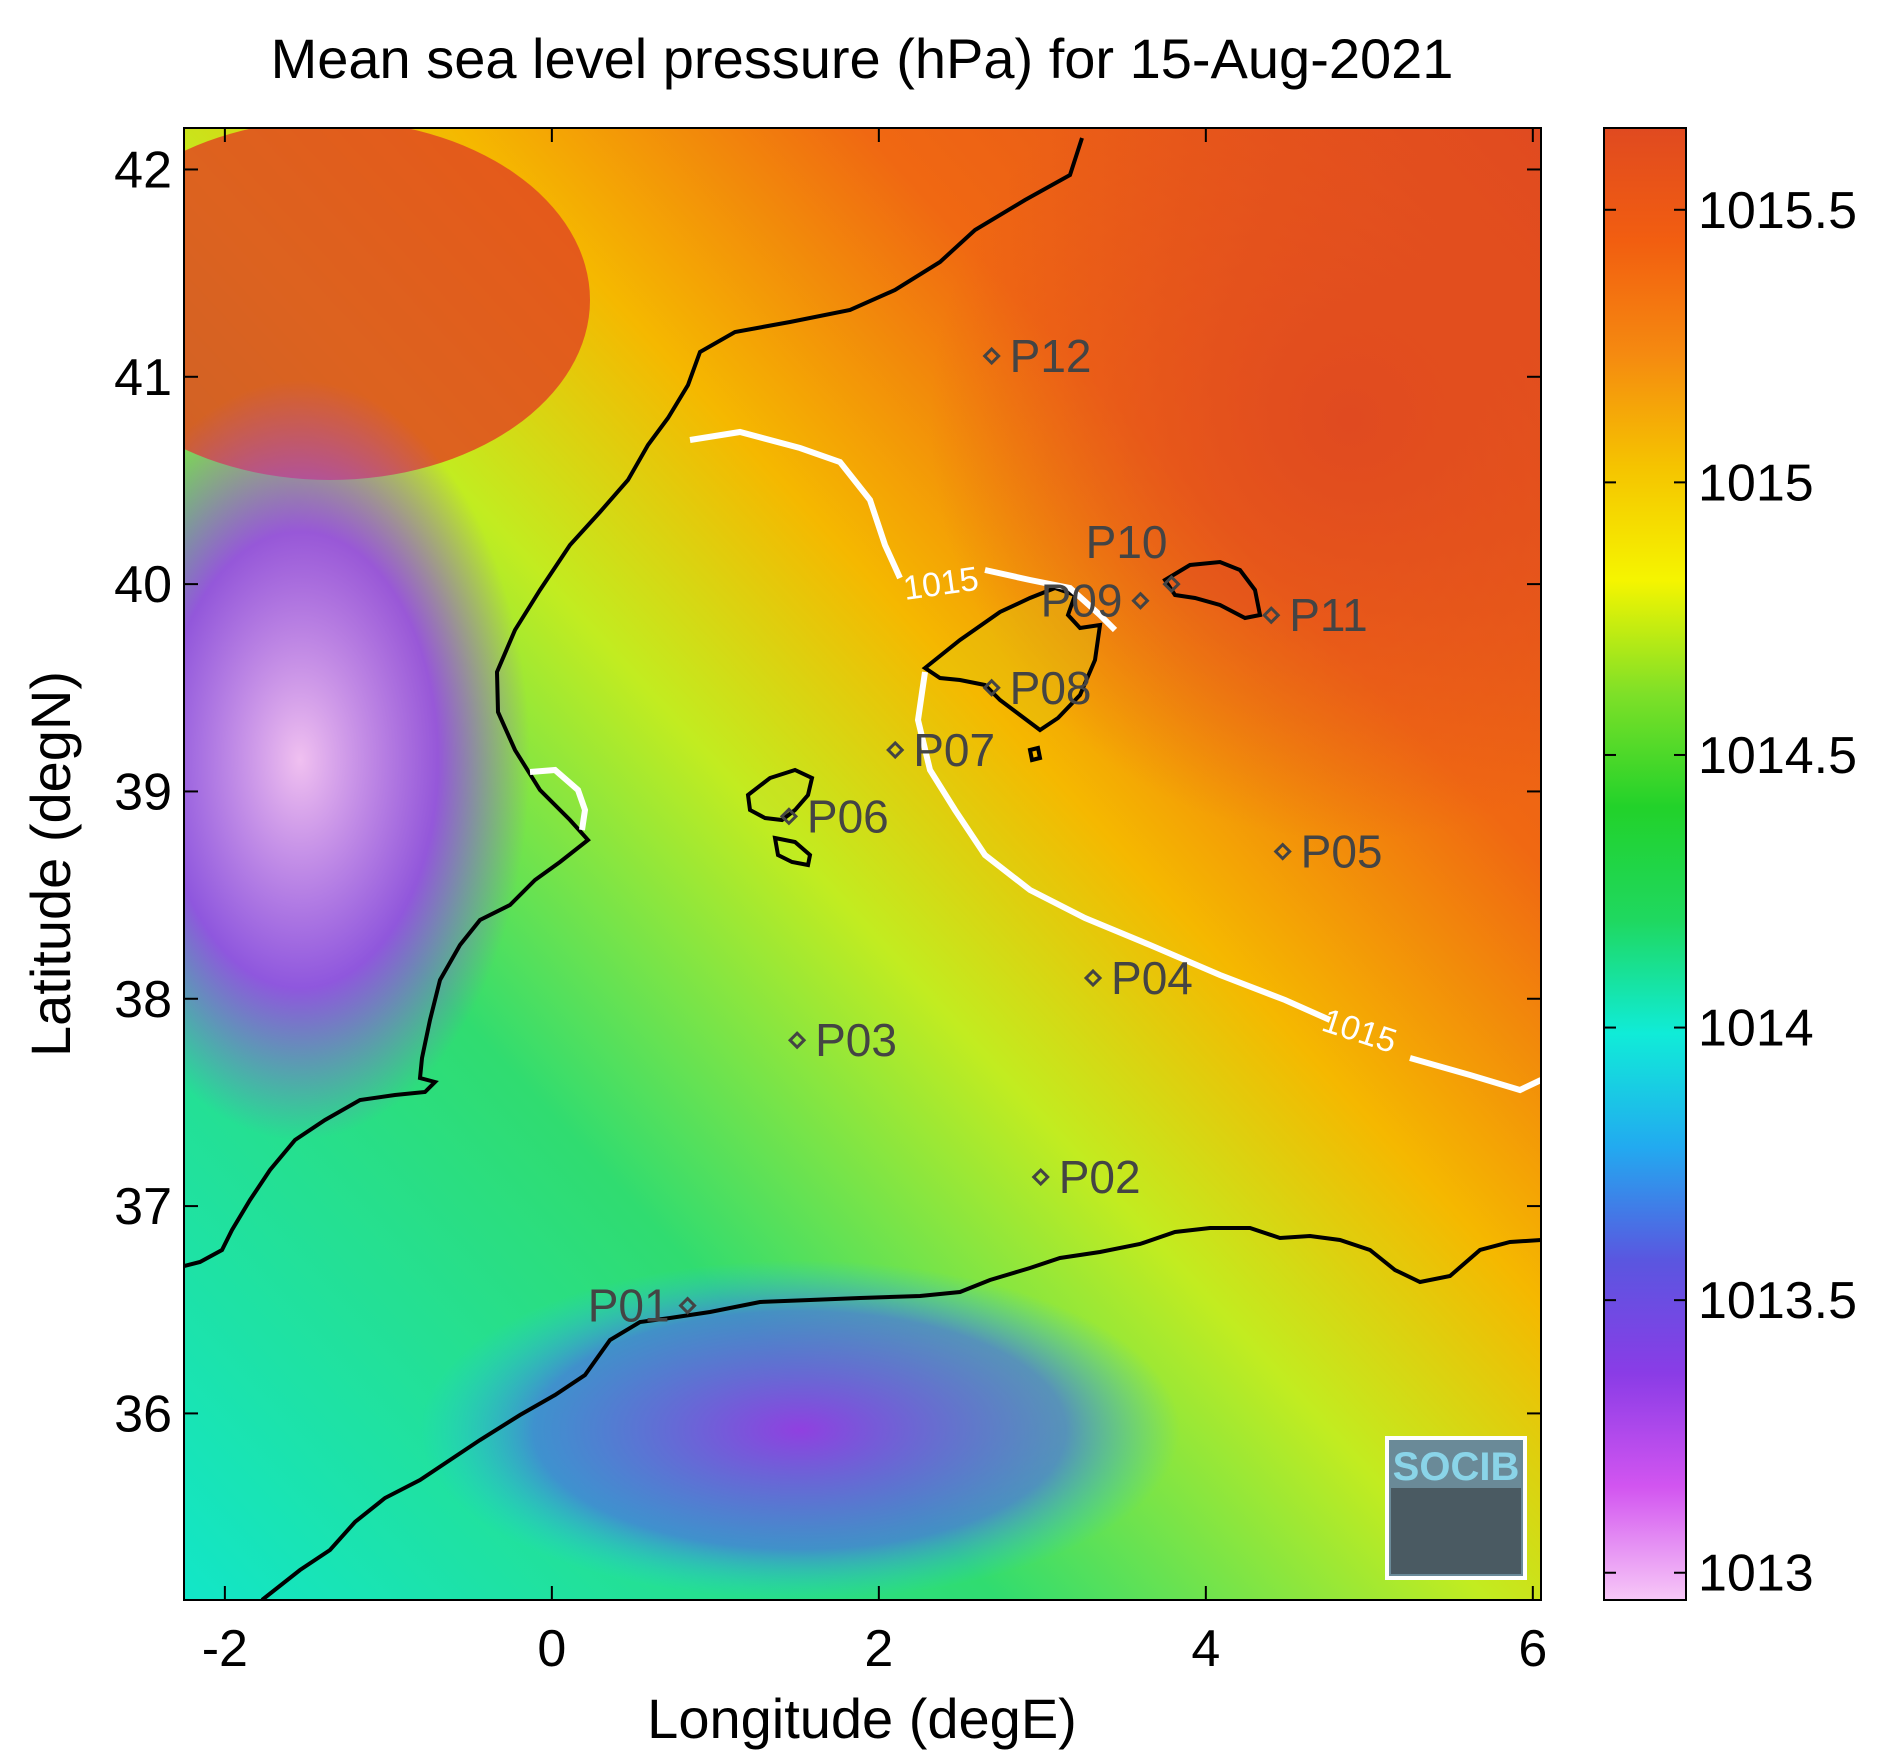 Image resolution: width=1904 pixels, height=1758 pixels. I want to click on station-p11: P11, so click(1315, 615).